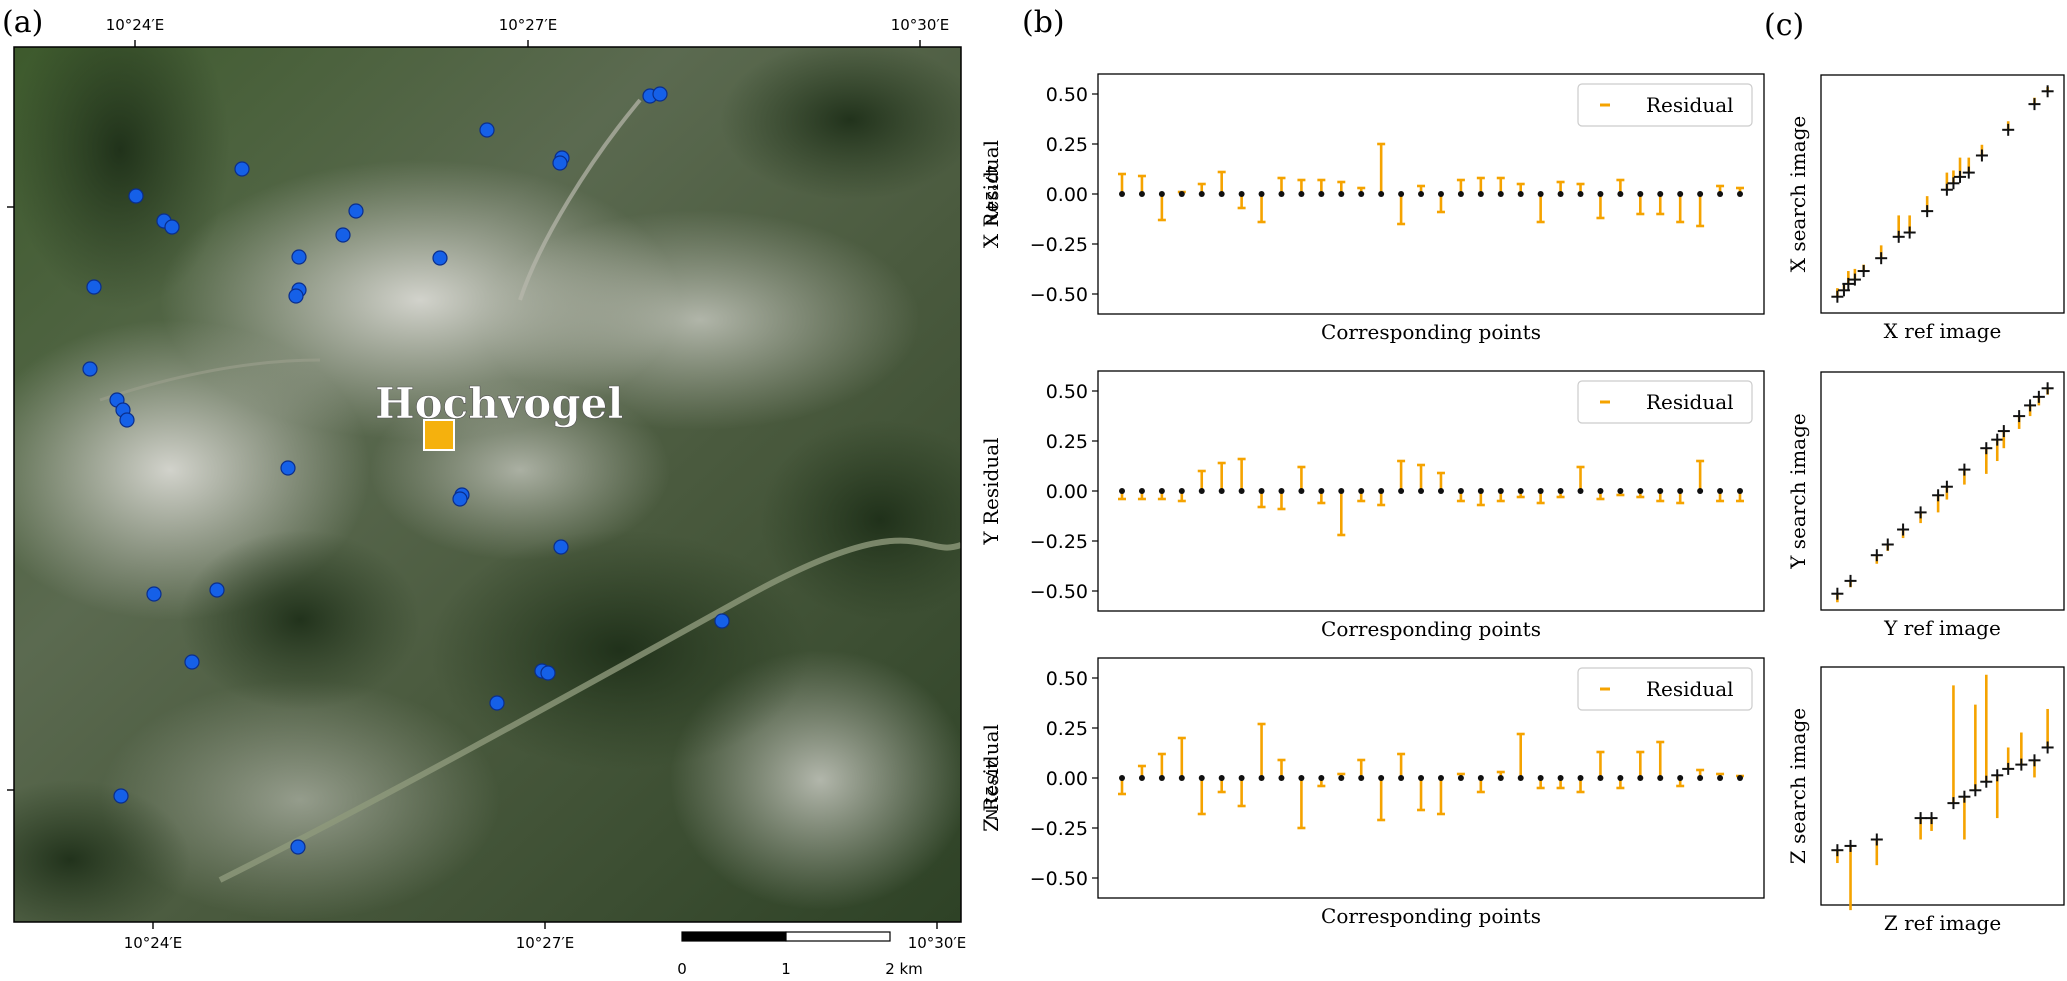 Image resolution: width=2067 pixels, height=981 pixels. What do you see at coordinates (22, 22) in the screenshot?
I see `panel-letter-a: (a)` at bounding box center [22, 22].